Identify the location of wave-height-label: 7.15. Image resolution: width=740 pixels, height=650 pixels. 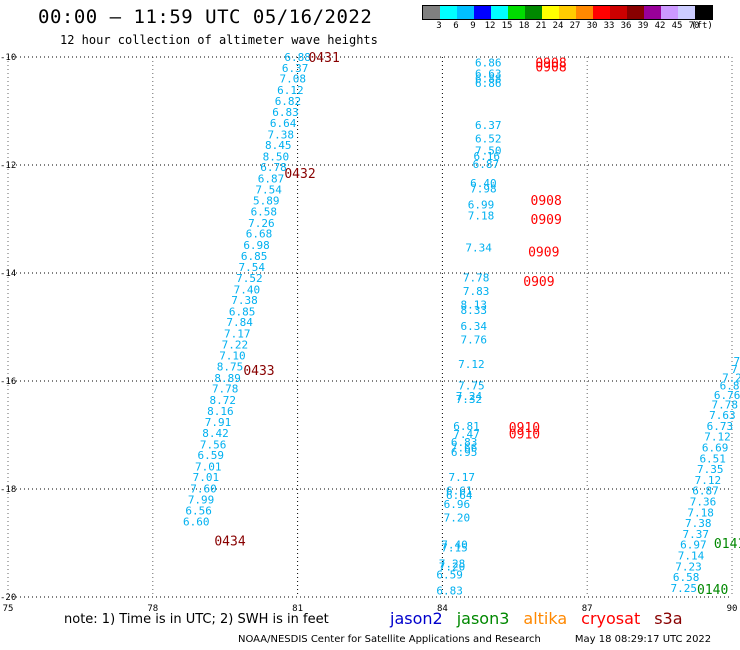
(454, 547).